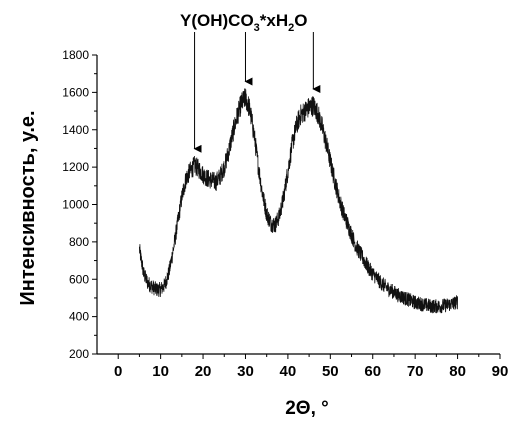  I want to click on y-tick-label: 1400, so click(75, 130).